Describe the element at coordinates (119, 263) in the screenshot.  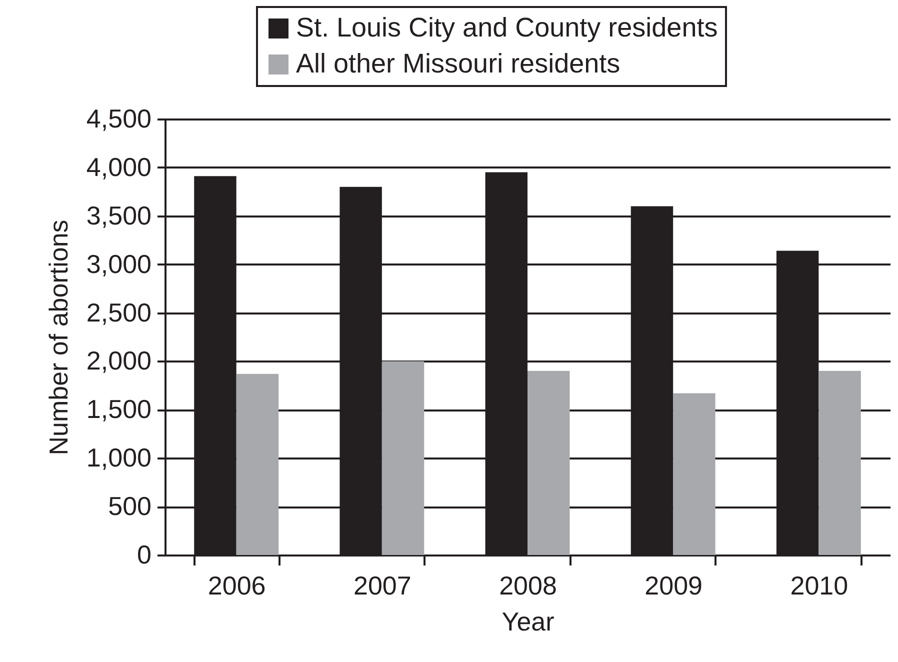
I see `y-tick-label: 3,000` at that location.